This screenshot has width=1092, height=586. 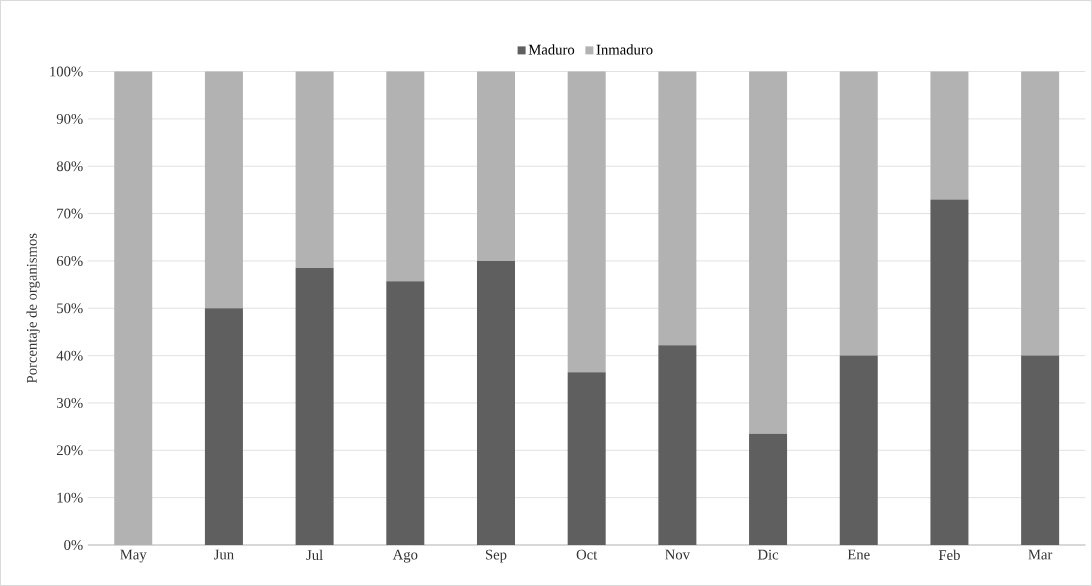 I want to click on y-tick-label: 100%, so click(x=66, y=71).